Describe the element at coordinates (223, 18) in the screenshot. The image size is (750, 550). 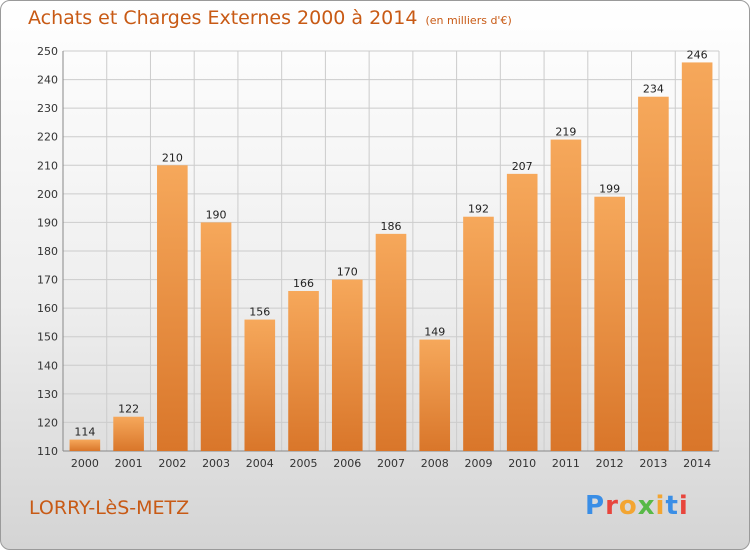
I see `chart-title-text: Achats et Charges Externes 2000 à 2014` at that location.